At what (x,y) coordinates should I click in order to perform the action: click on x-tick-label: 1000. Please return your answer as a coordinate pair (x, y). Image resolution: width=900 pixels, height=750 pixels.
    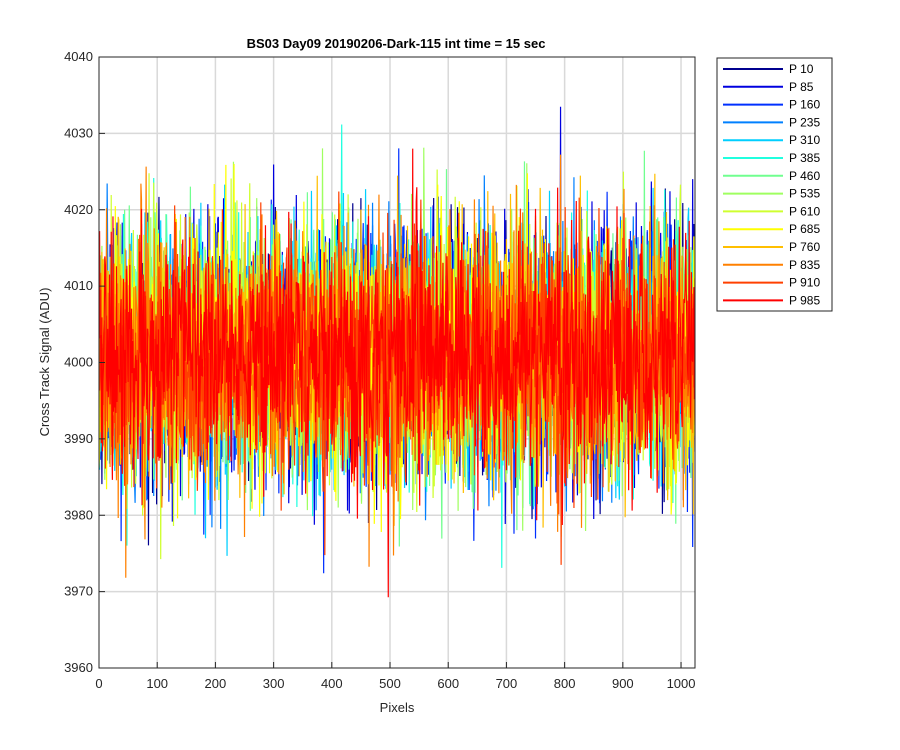
    Looking at the image, I should click on (681, 683).